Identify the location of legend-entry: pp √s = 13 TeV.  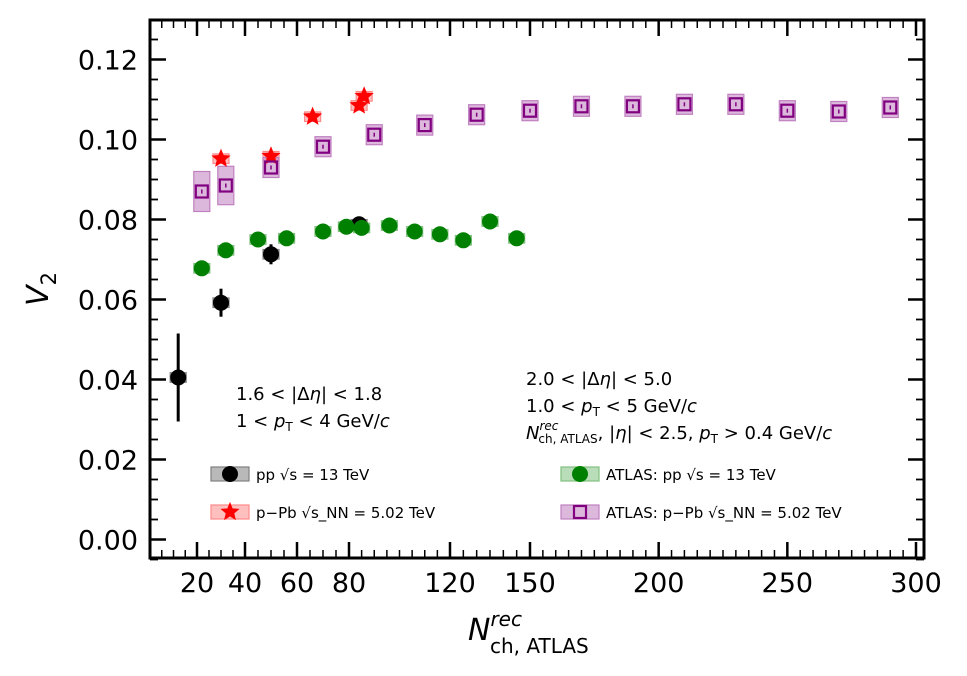
(290, 475).